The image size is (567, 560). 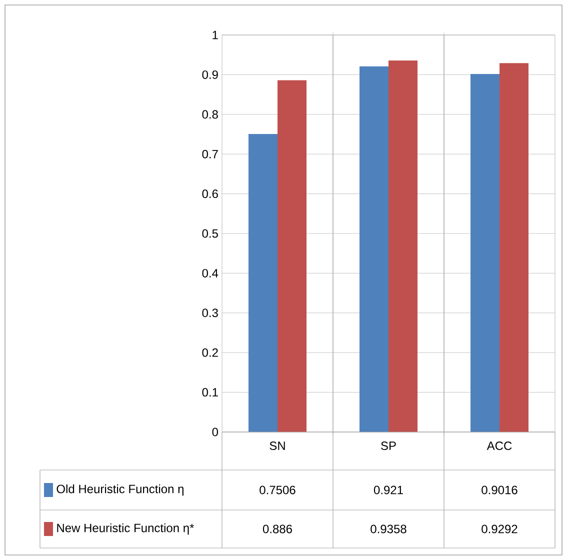 What do you see at coordinates (388, 446) in the screenshot?
I see `x-tick-label: SP` at bounding box center [388, 446].